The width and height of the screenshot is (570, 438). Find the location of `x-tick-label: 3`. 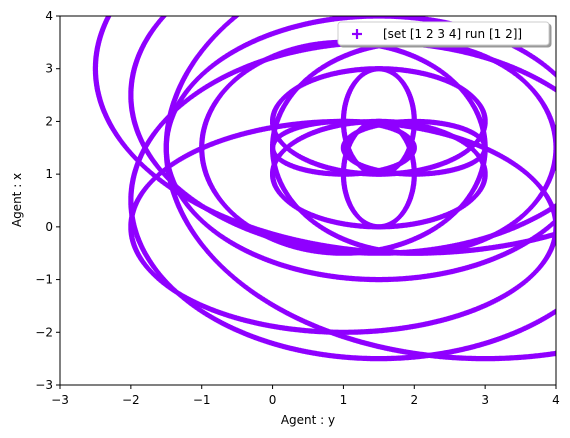

x-tick-label: 3 is located at coordinates (485, 400).